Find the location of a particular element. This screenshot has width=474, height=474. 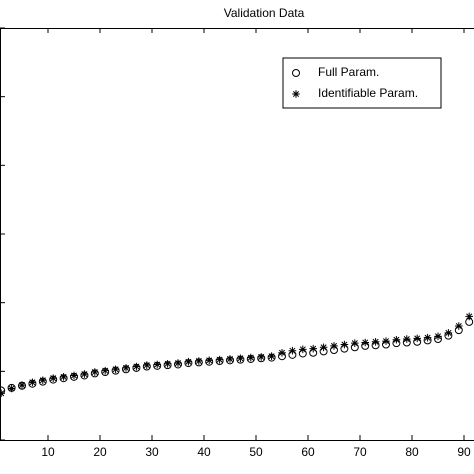

x-tick-label: 50 is located at coordinates (256, 452).